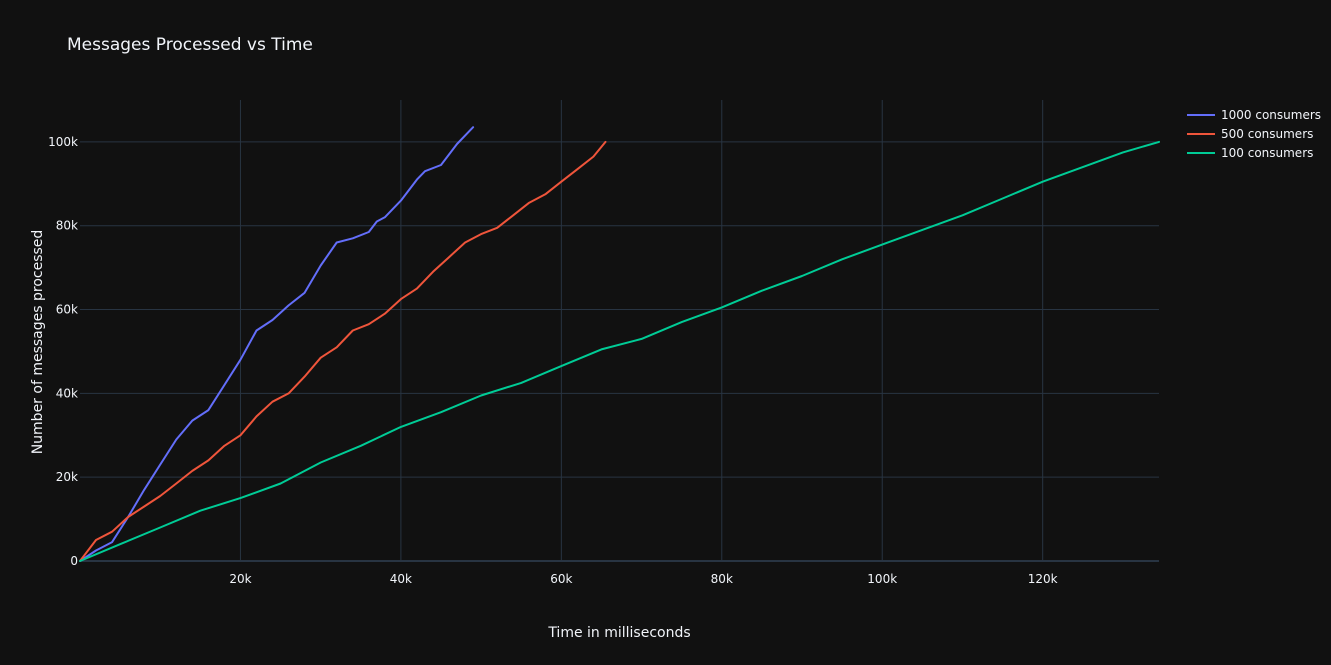  What do you see at coordinates (1271, 115) in the screenshot?
I see `legend-label: 1000 consumers` at bounding box center [1271, 115].